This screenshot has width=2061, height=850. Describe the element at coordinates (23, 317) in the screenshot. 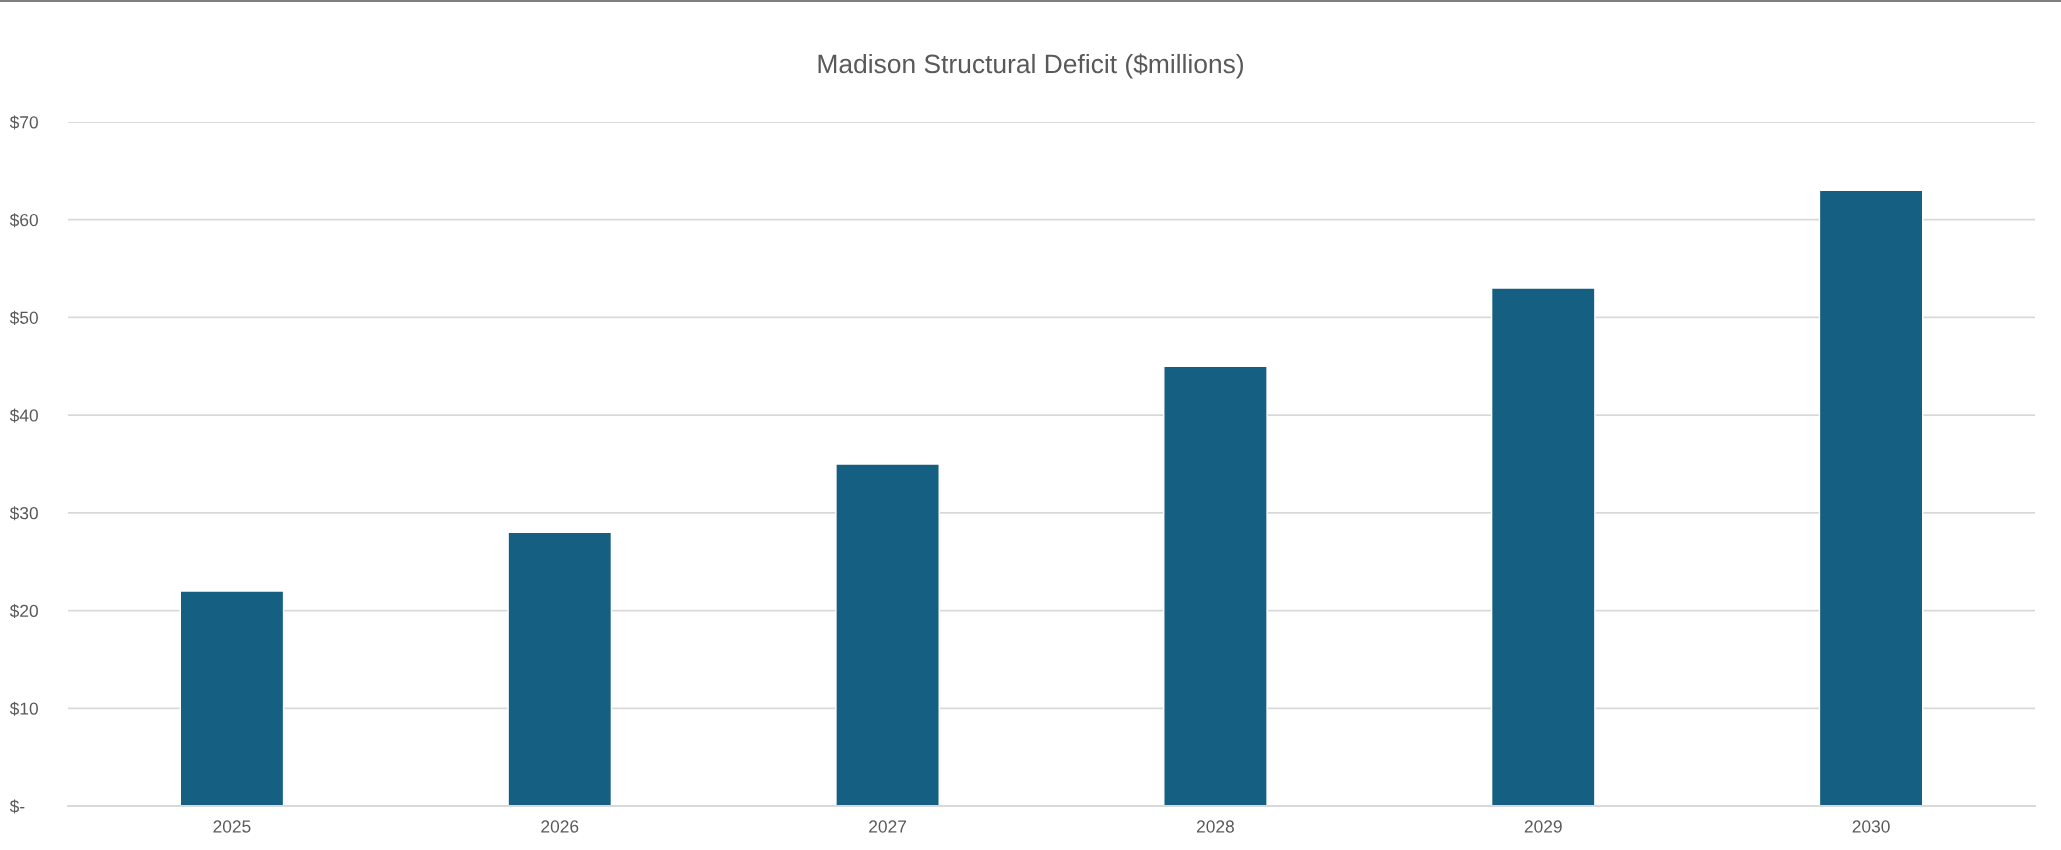

I see `y-tick-label: $50` at that location.